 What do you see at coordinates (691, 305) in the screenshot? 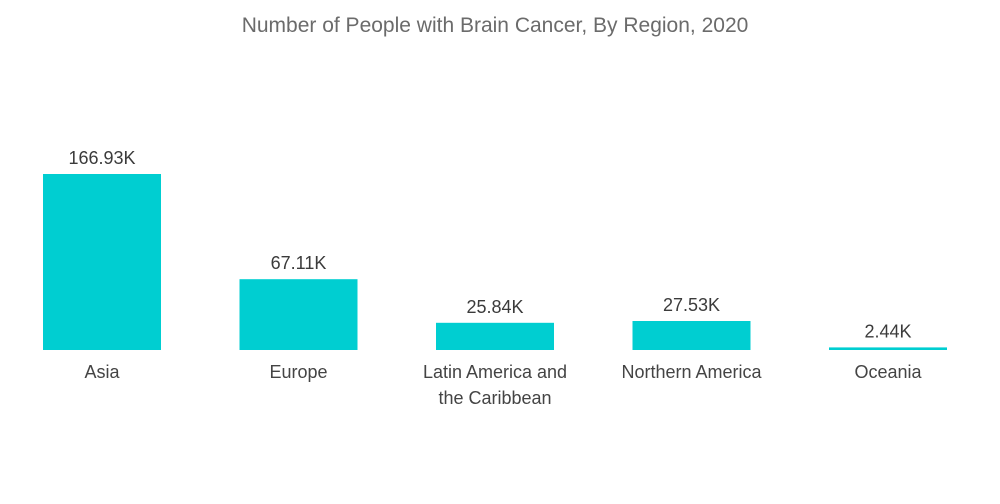
I see `data-label-3: 27.53K` at bounding box center [691, 305].